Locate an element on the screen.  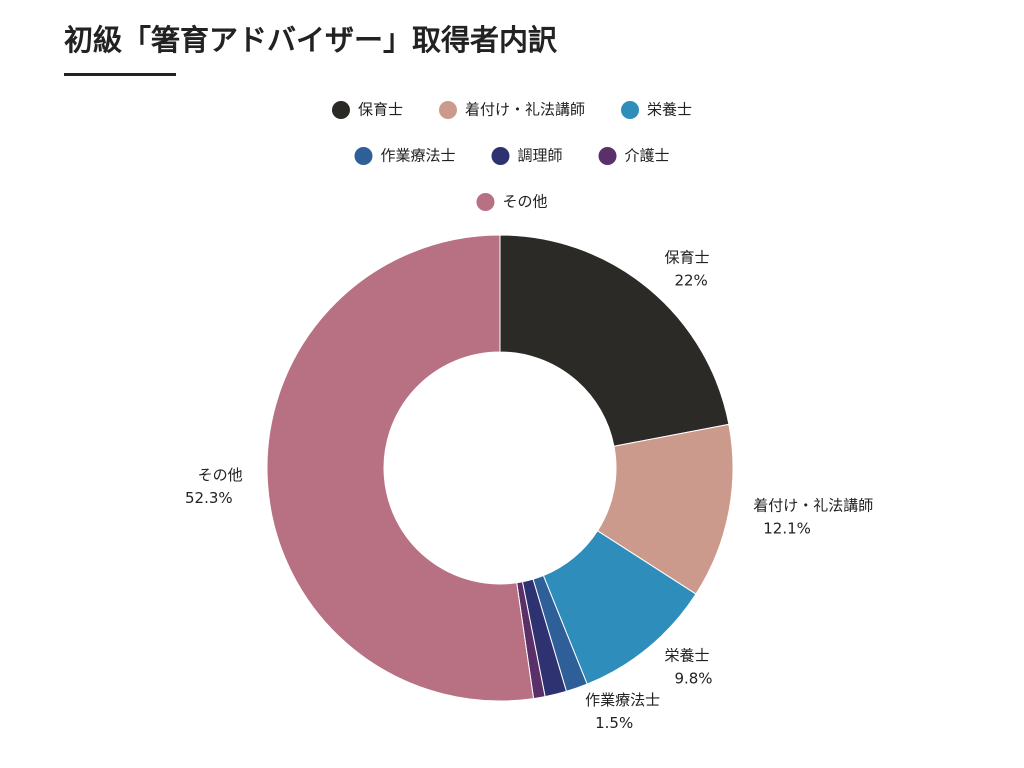
legend-label: 介護士 is located at coordinates (647, 156).